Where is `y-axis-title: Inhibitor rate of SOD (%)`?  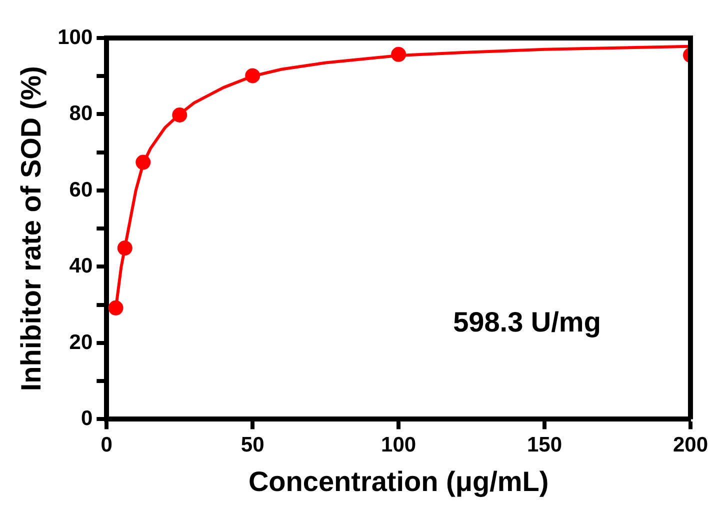 y-axis-title: Inhibitor rate of SOD (%) is located at coordinates (31, 229).